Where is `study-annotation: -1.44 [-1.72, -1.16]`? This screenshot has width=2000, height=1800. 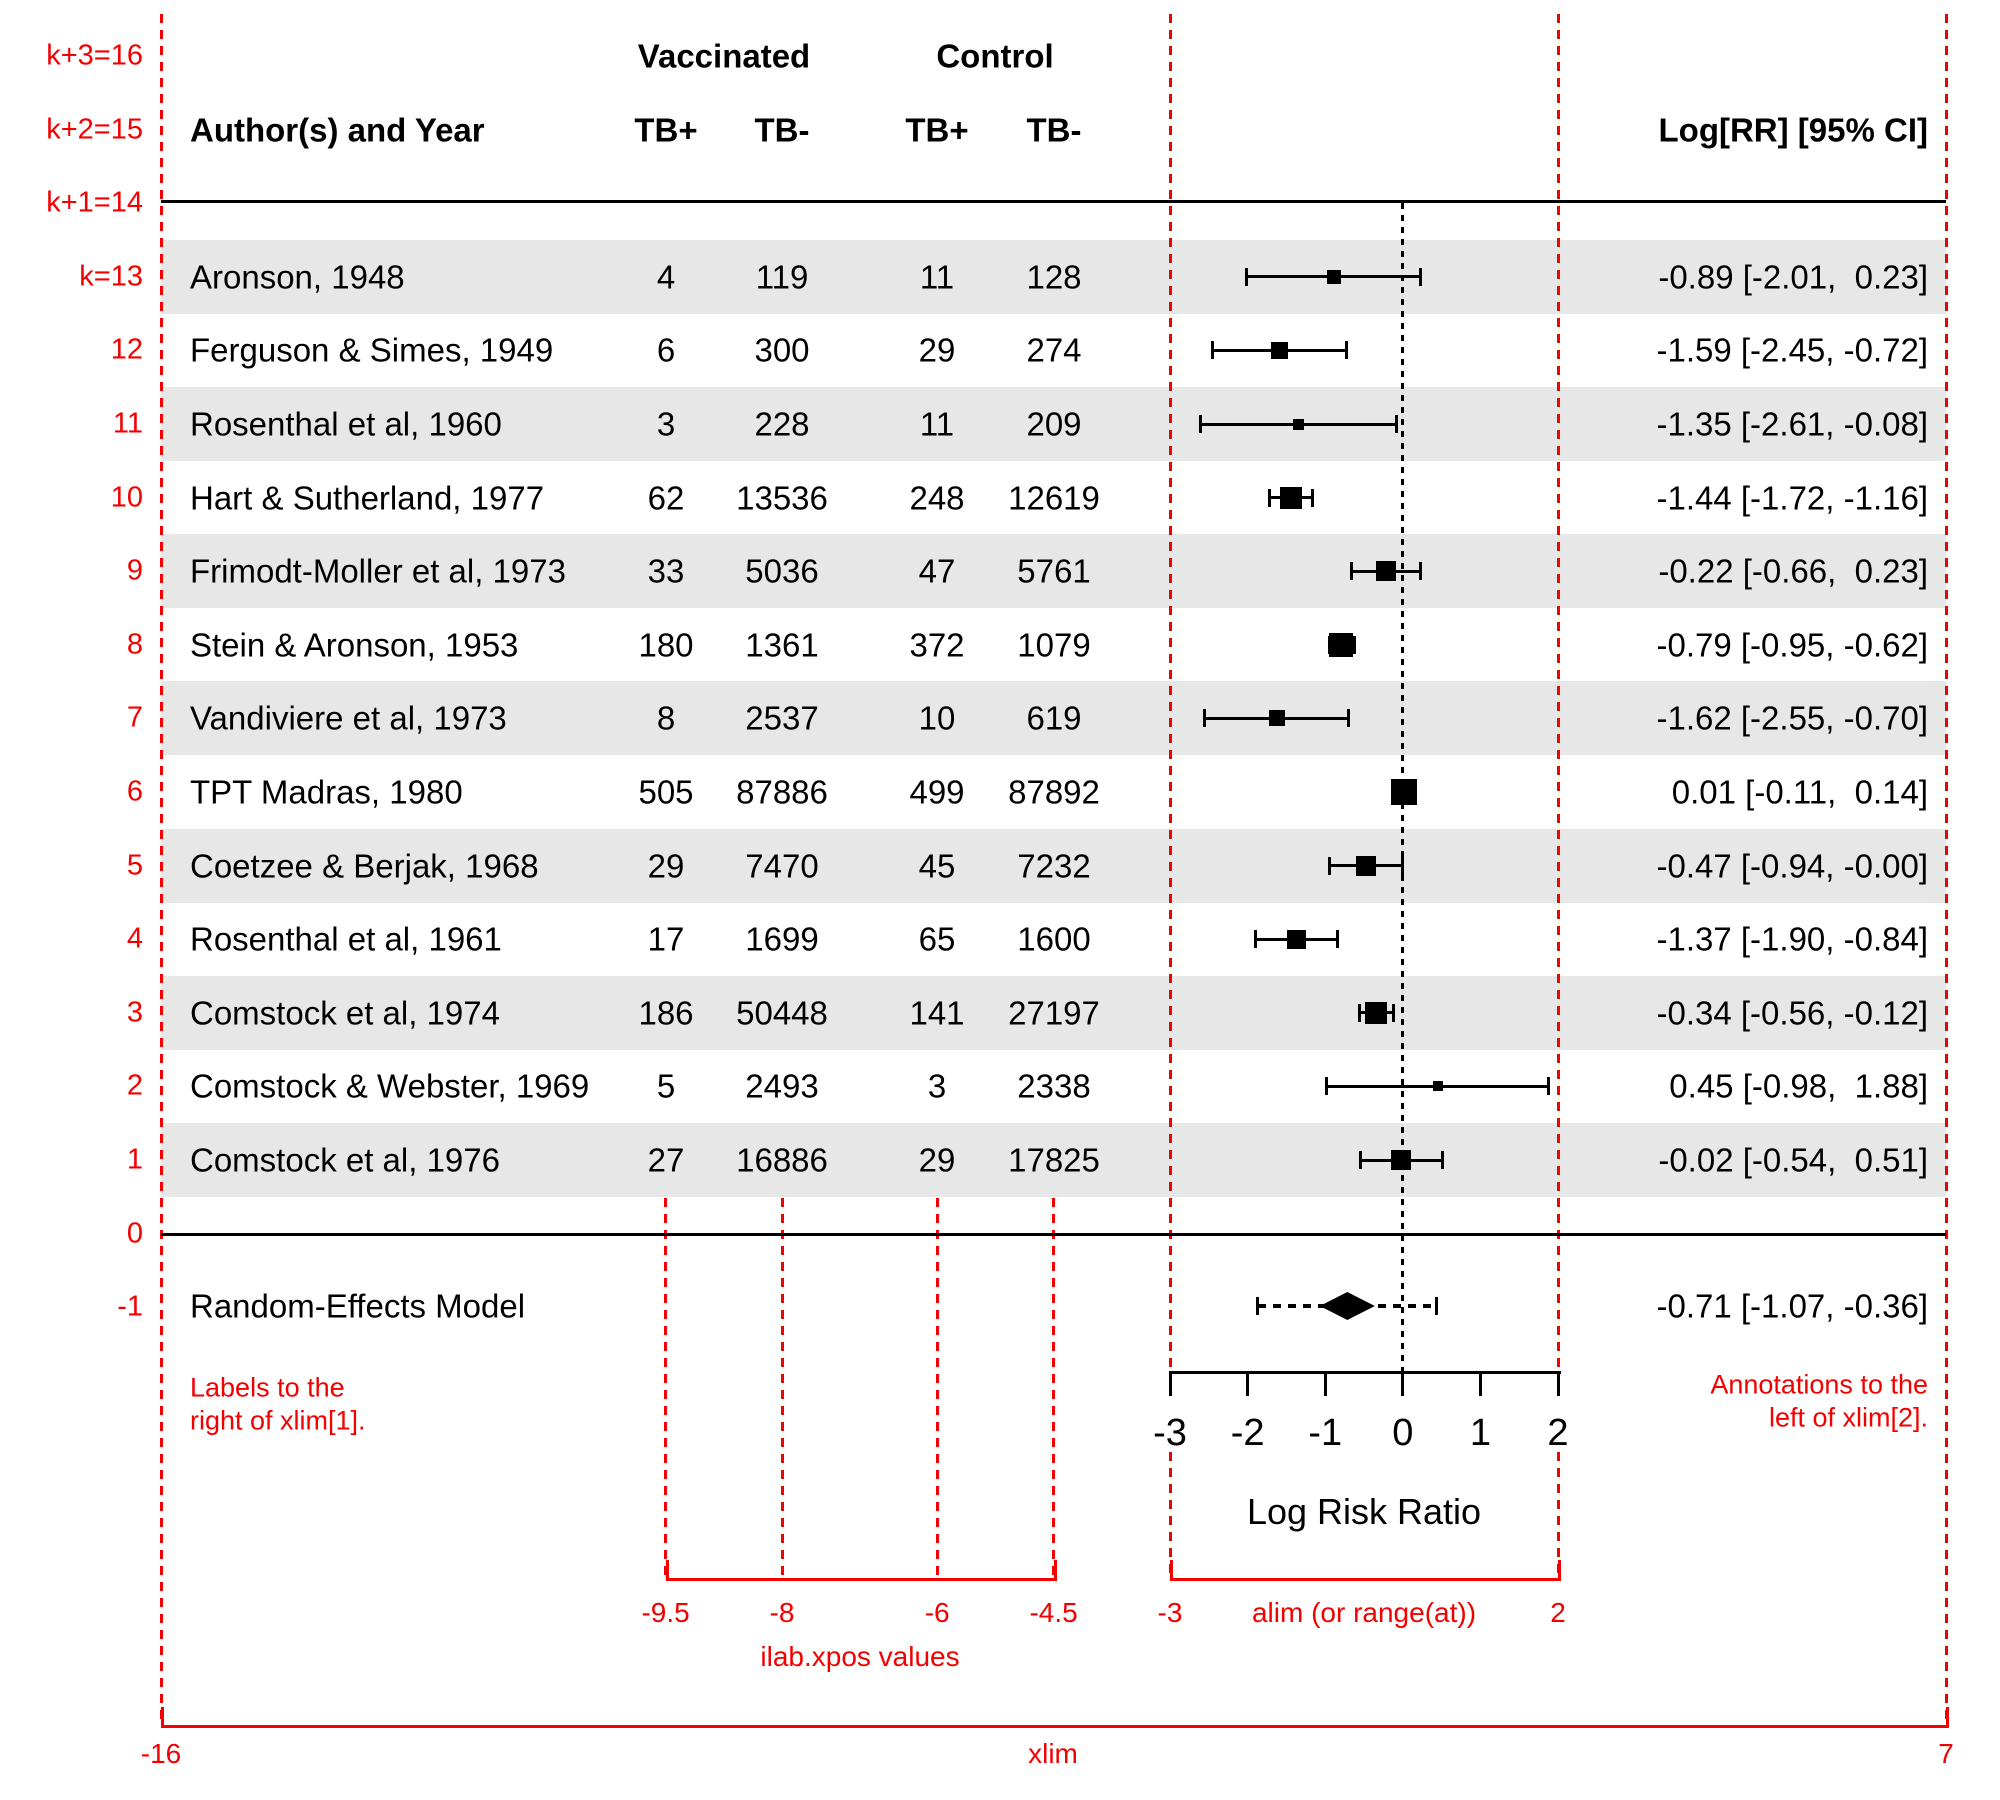
study-annotation: -1.44 [-1.72, -1.16] is located at coordinates (1792, 498).